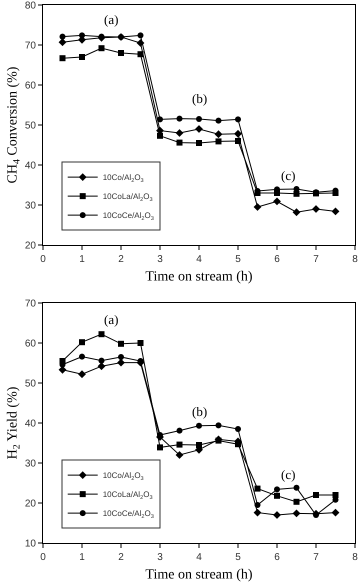 This screenshot has width=360, height=583. What do you see at coordinates (30, 544) in the screenshot?
I see `y-tick-label: 10` at bounding box center [30, 544].